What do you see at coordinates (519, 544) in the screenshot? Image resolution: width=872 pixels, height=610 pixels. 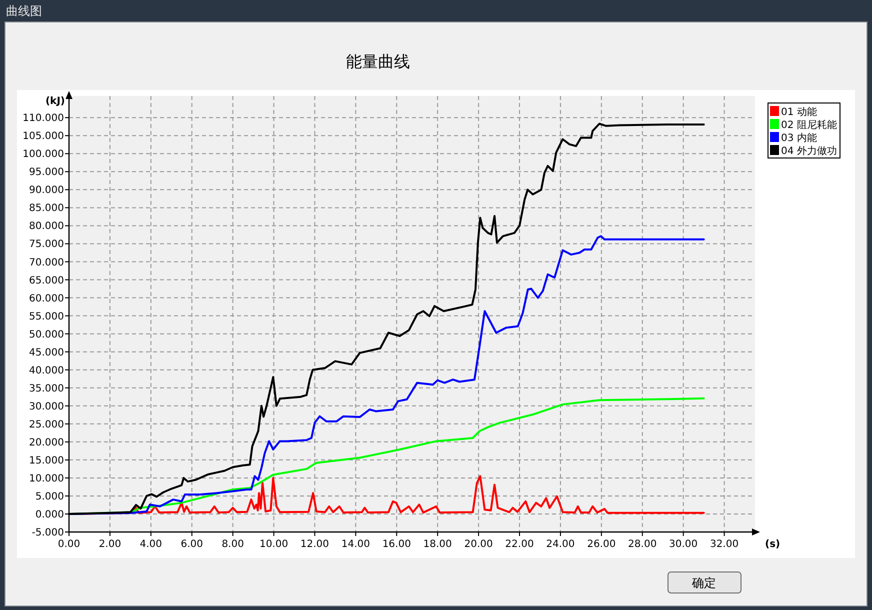 I see `x-tick-label: 22.00` at bounding box center [519, 544].